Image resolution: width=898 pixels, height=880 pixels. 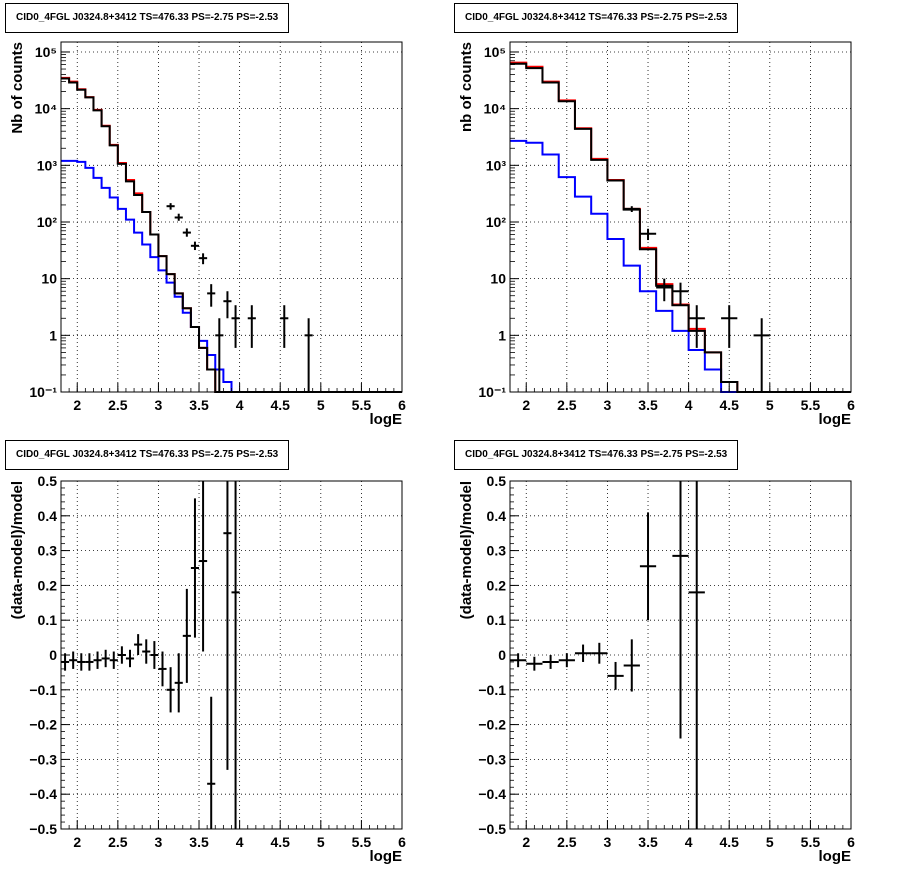 I want to click on y-tick-label: 10², so click(x=47, y=222).